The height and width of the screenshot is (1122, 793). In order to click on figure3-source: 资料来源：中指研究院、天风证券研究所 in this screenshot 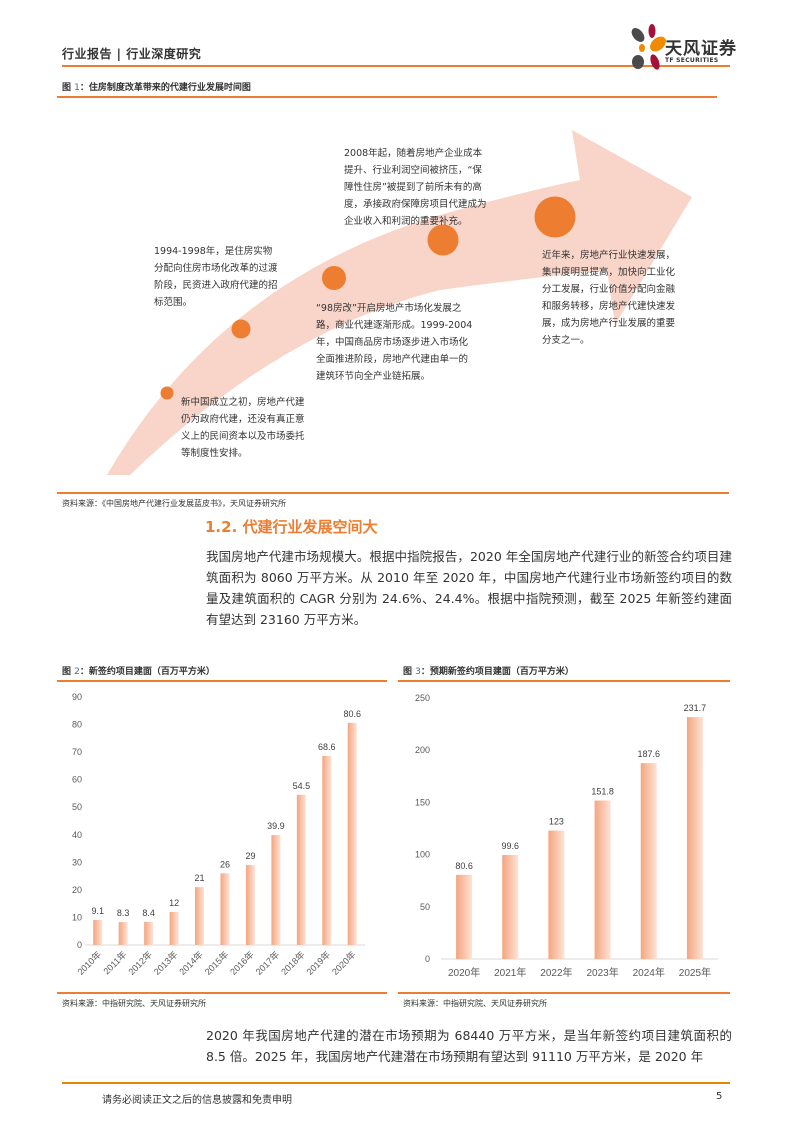, I will do `click(475, 1003)`.